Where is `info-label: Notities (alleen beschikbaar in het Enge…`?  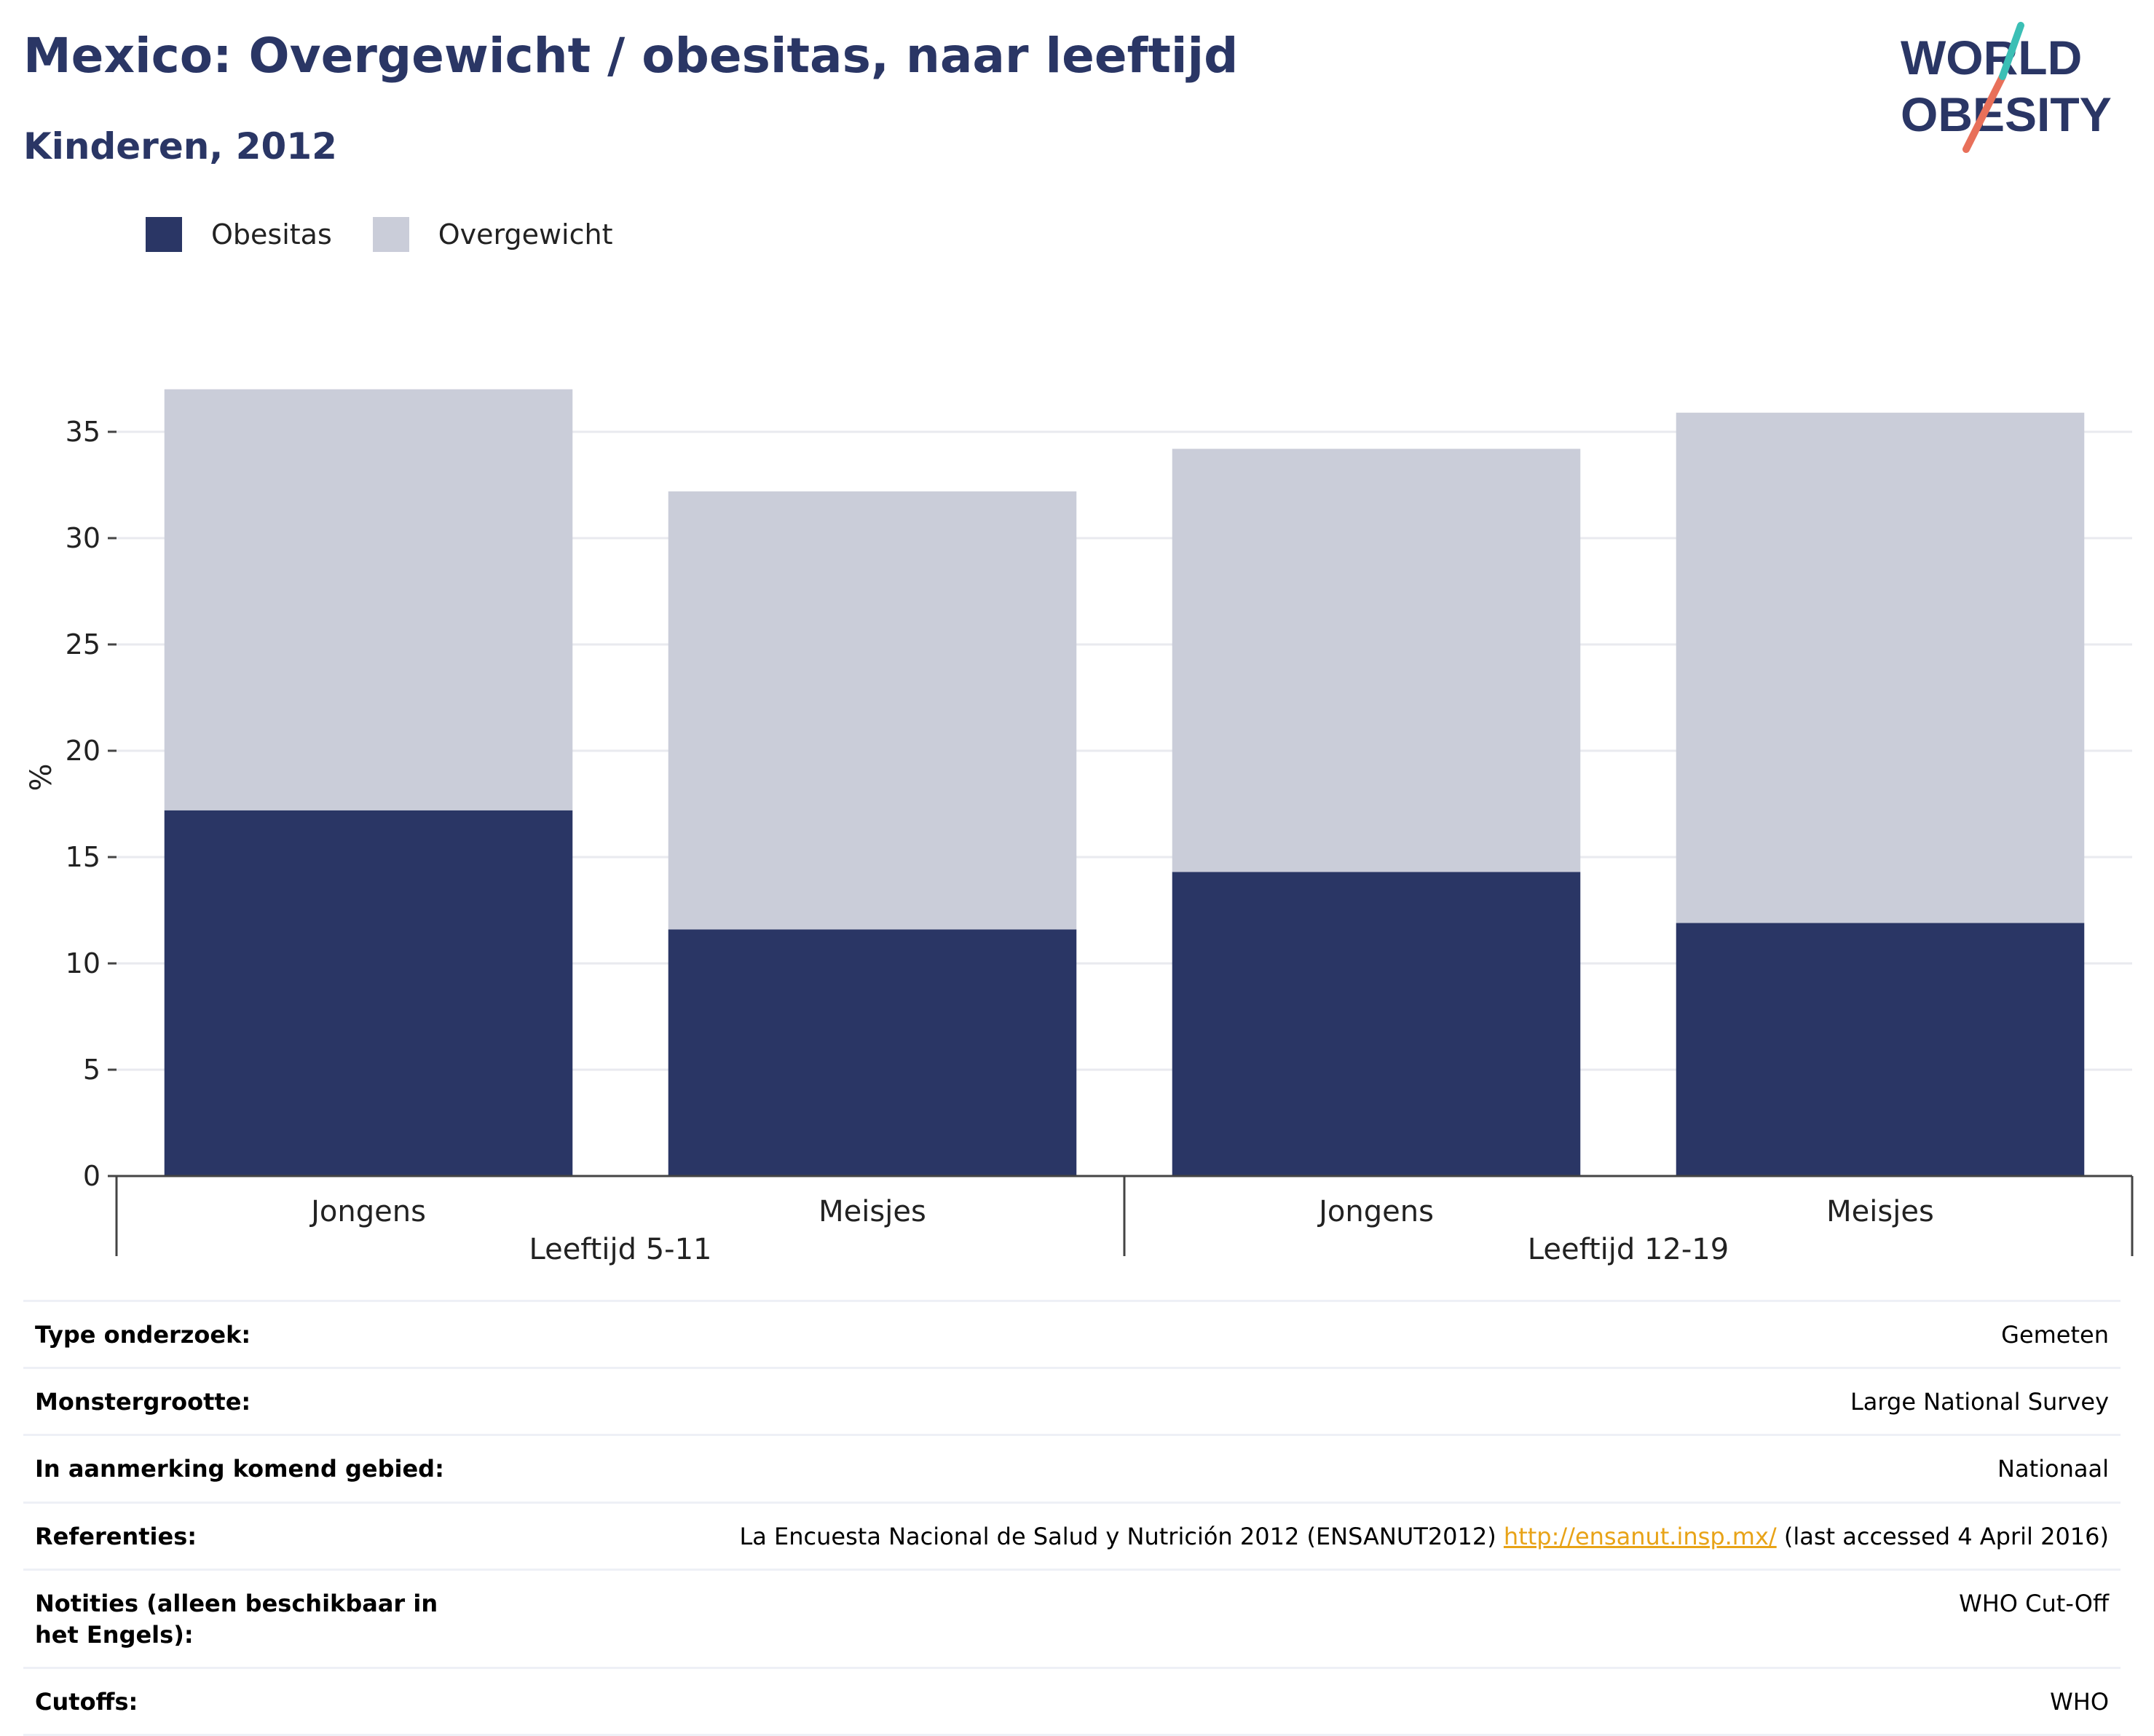 info-label: Notities (alleen beschikbaar in het Enge… is located at coordinates (260, 1618).